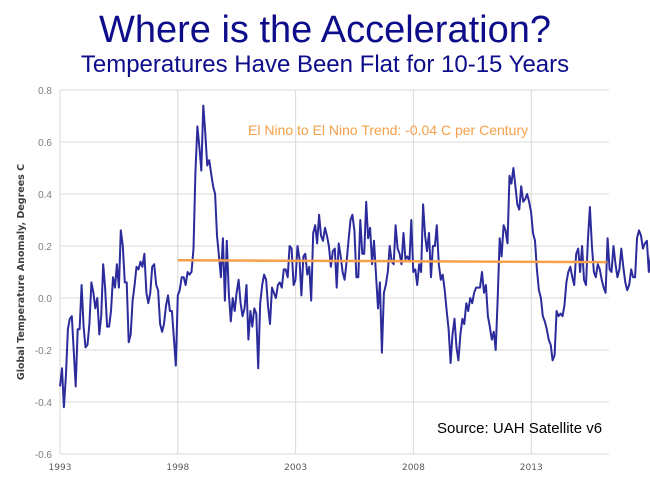 The width and height of the screenshot is (650, 488). I want to click on chart-title: Where is the Acceleration?, so click(324, 30).